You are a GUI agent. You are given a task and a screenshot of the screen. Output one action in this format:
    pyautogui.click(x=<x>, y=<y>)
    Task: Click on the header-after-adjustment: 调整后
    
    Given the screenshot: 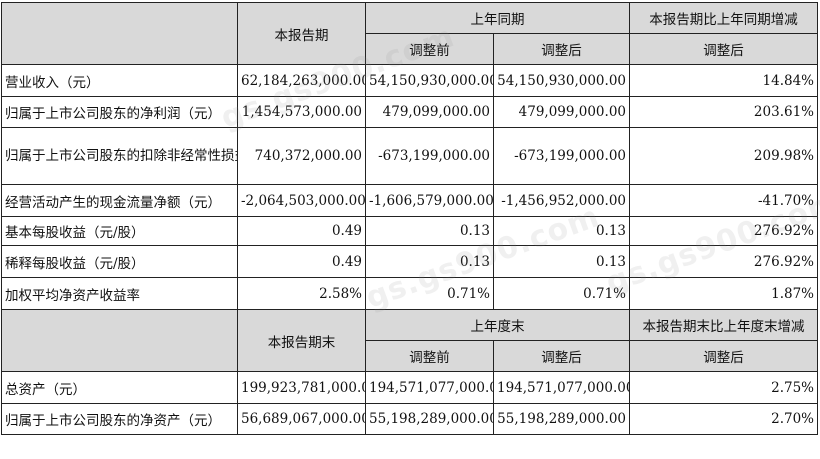 What is the action you would take?
    pyautogui.click(x=561, y=49)
    